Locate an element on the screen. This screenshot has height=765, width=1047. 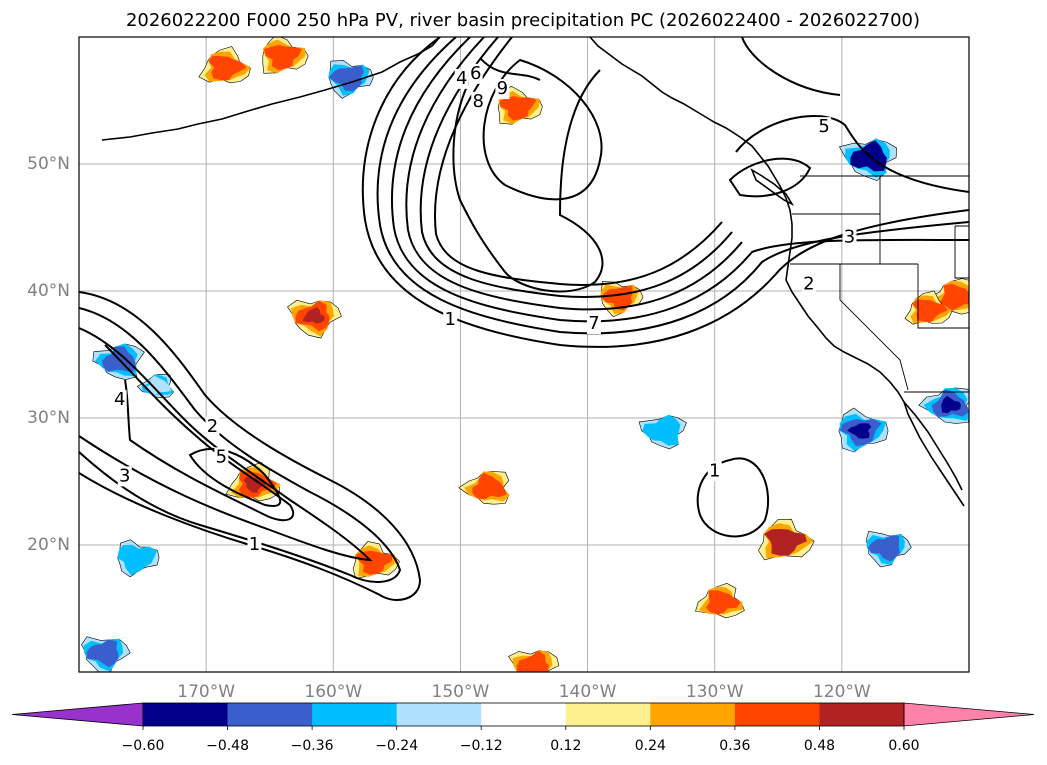
alaska-peninsula-coast is located at coordinates (242, 106).